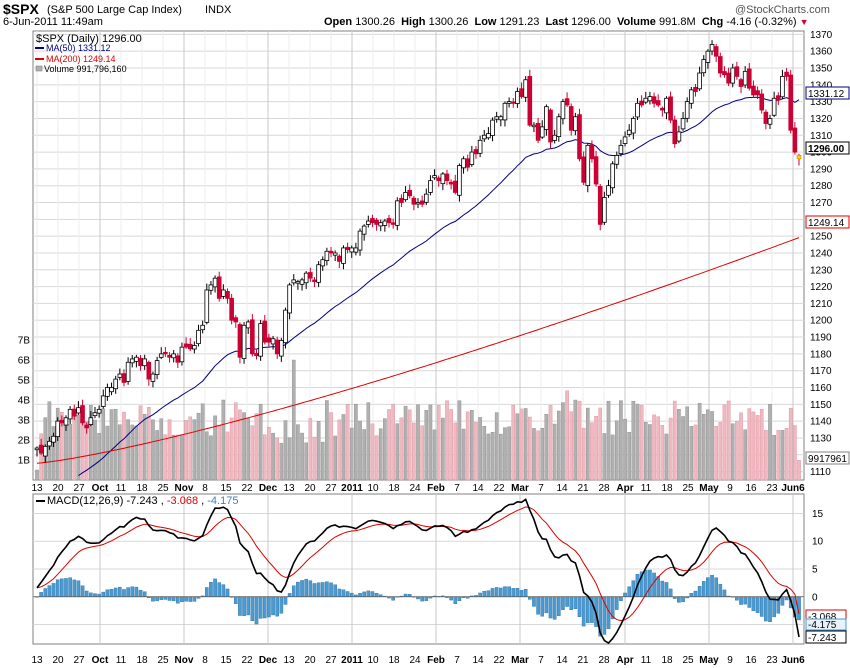 This screenshot has width=850, height=668. Describe the element at coordinates (142, 488) in the screenshot. I see `date-tick-label: 18` at that location.